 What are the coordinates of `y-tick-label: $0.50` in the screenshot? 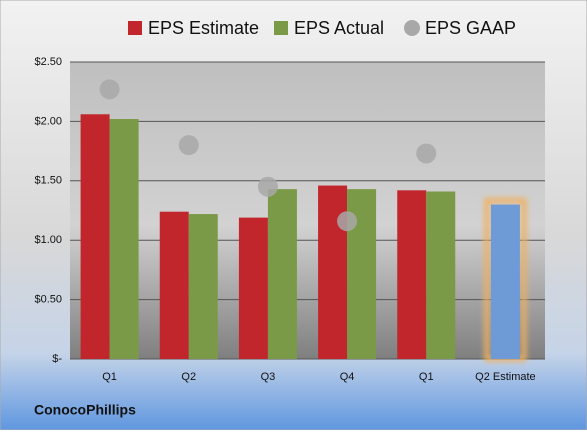 It's located at (48, 300).